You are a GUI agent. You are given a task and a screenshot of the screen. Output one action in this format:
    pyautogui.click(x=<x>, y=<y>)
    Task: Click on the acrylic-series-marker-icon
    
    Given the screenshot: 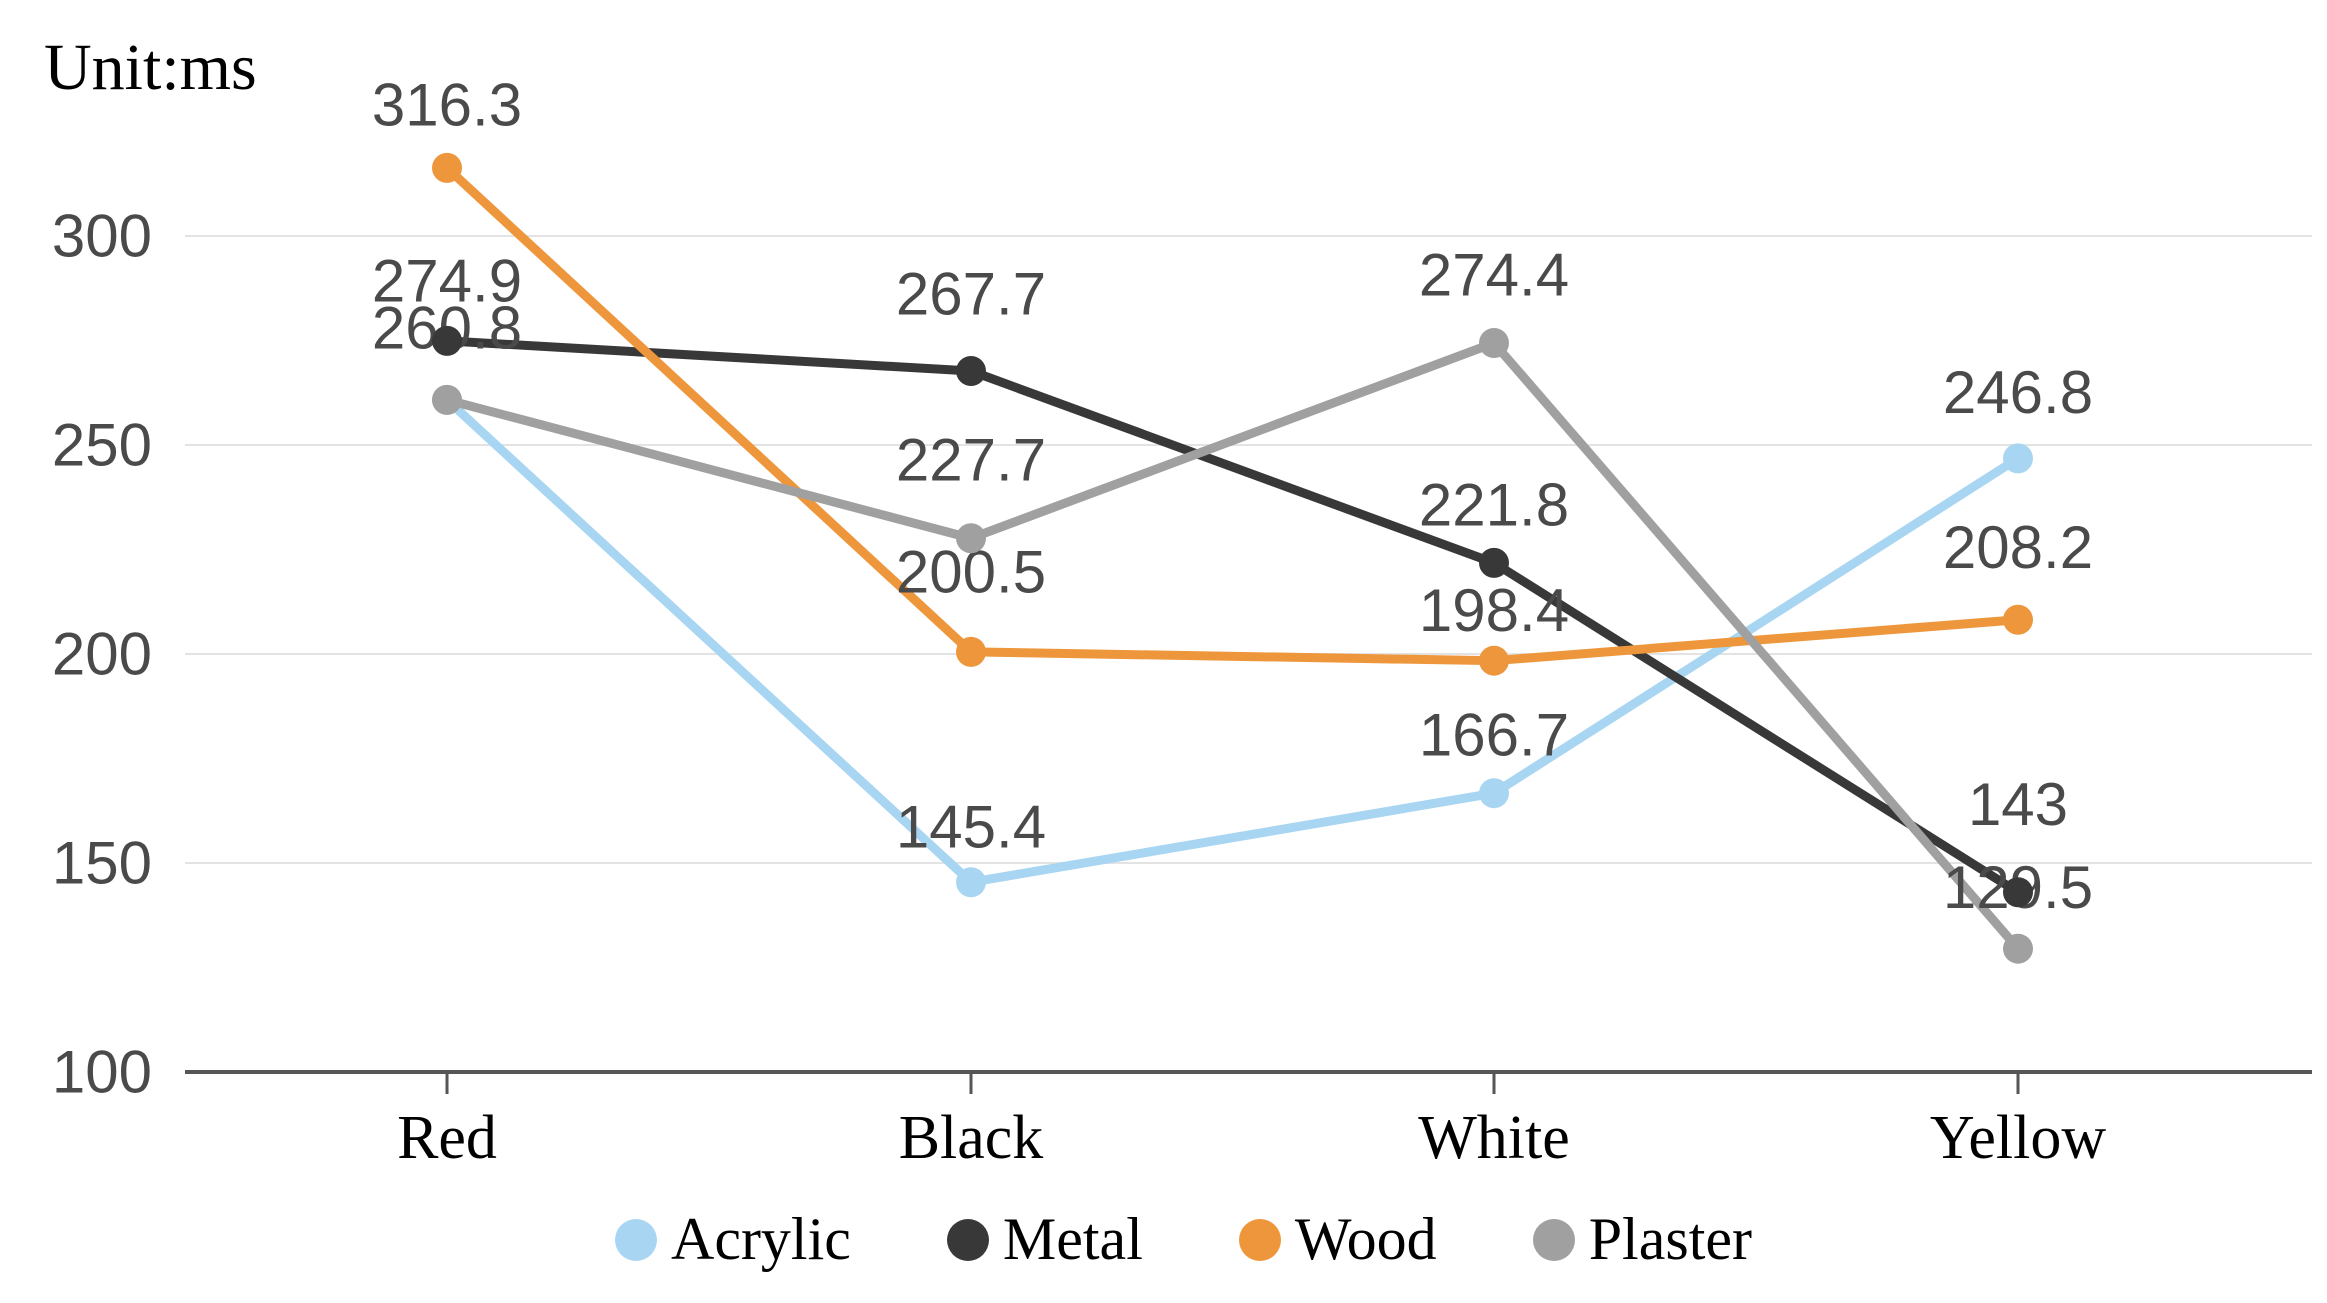 What is the action you would take?
    pyautogui.click(x=635, y=1239)
    